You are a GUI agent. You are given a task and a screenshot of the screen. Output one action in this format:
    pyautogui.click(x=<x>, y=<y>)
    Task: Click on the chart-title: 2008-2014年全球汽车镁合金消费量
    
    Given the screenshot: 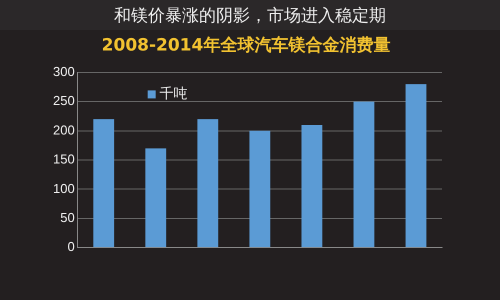 What is the action you would take?
    pyautogui.click(x=246, y=46)
    